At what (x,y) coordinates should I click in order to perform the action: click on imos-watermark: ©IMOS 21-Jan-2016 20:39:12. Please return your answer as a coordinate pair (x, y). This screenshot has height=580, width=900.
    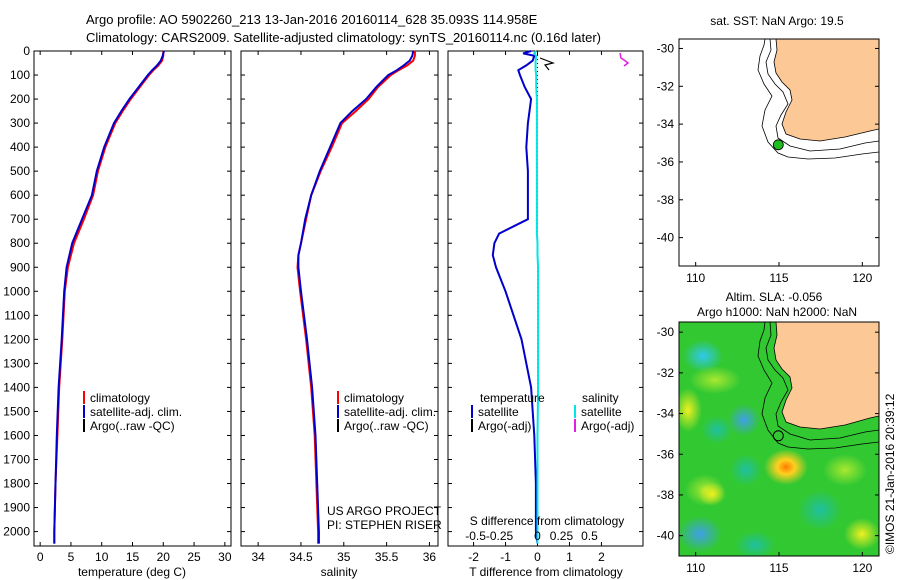
    Looking at the image, I should click on (890, 473).